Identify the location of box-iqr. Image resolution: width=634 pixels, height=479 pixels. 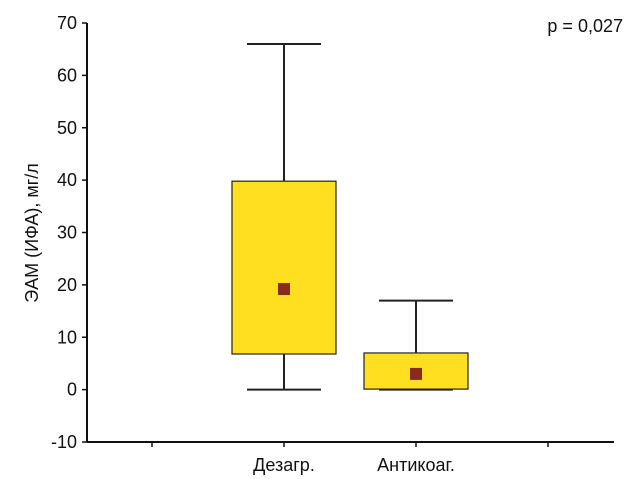
(284, 267).